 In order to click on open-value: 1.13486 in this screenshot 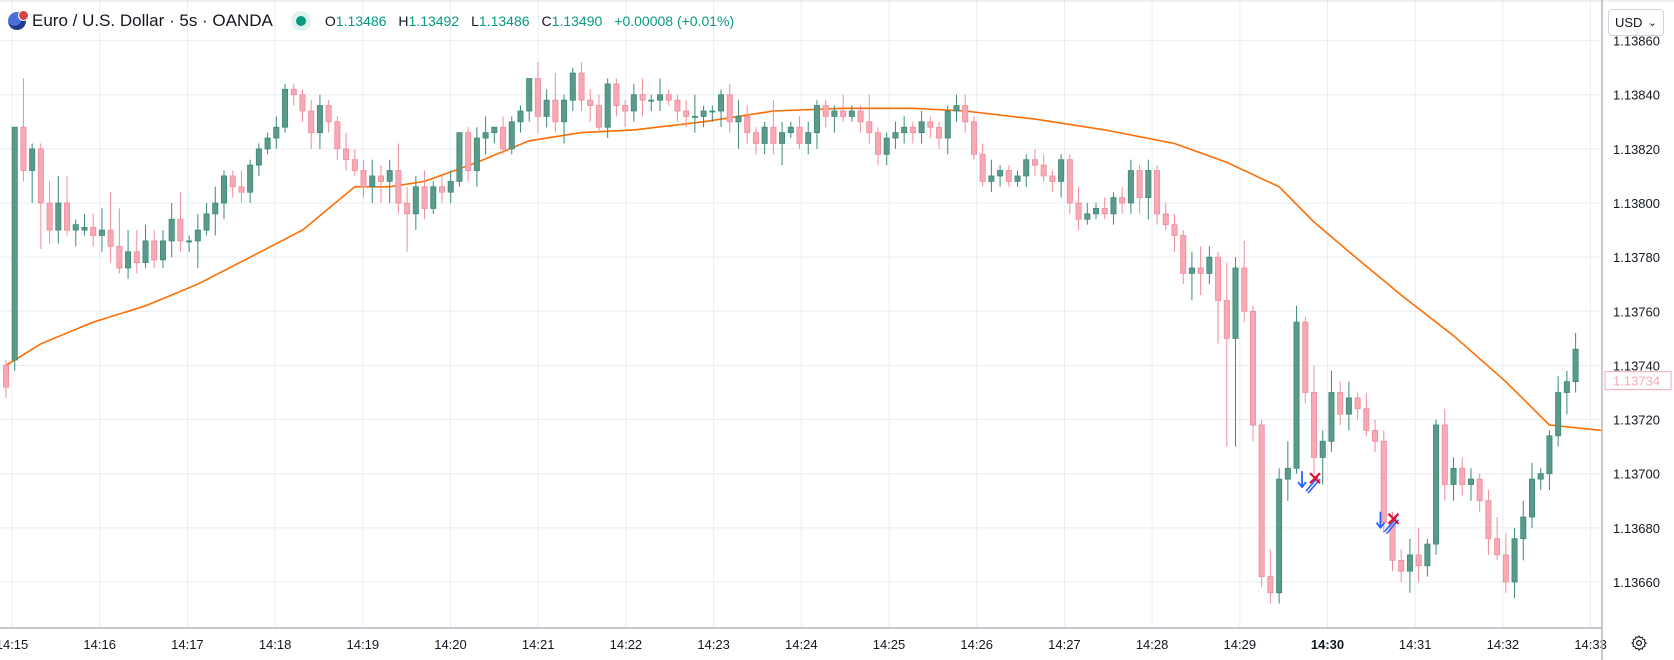, I will do `click(361, 21)`.